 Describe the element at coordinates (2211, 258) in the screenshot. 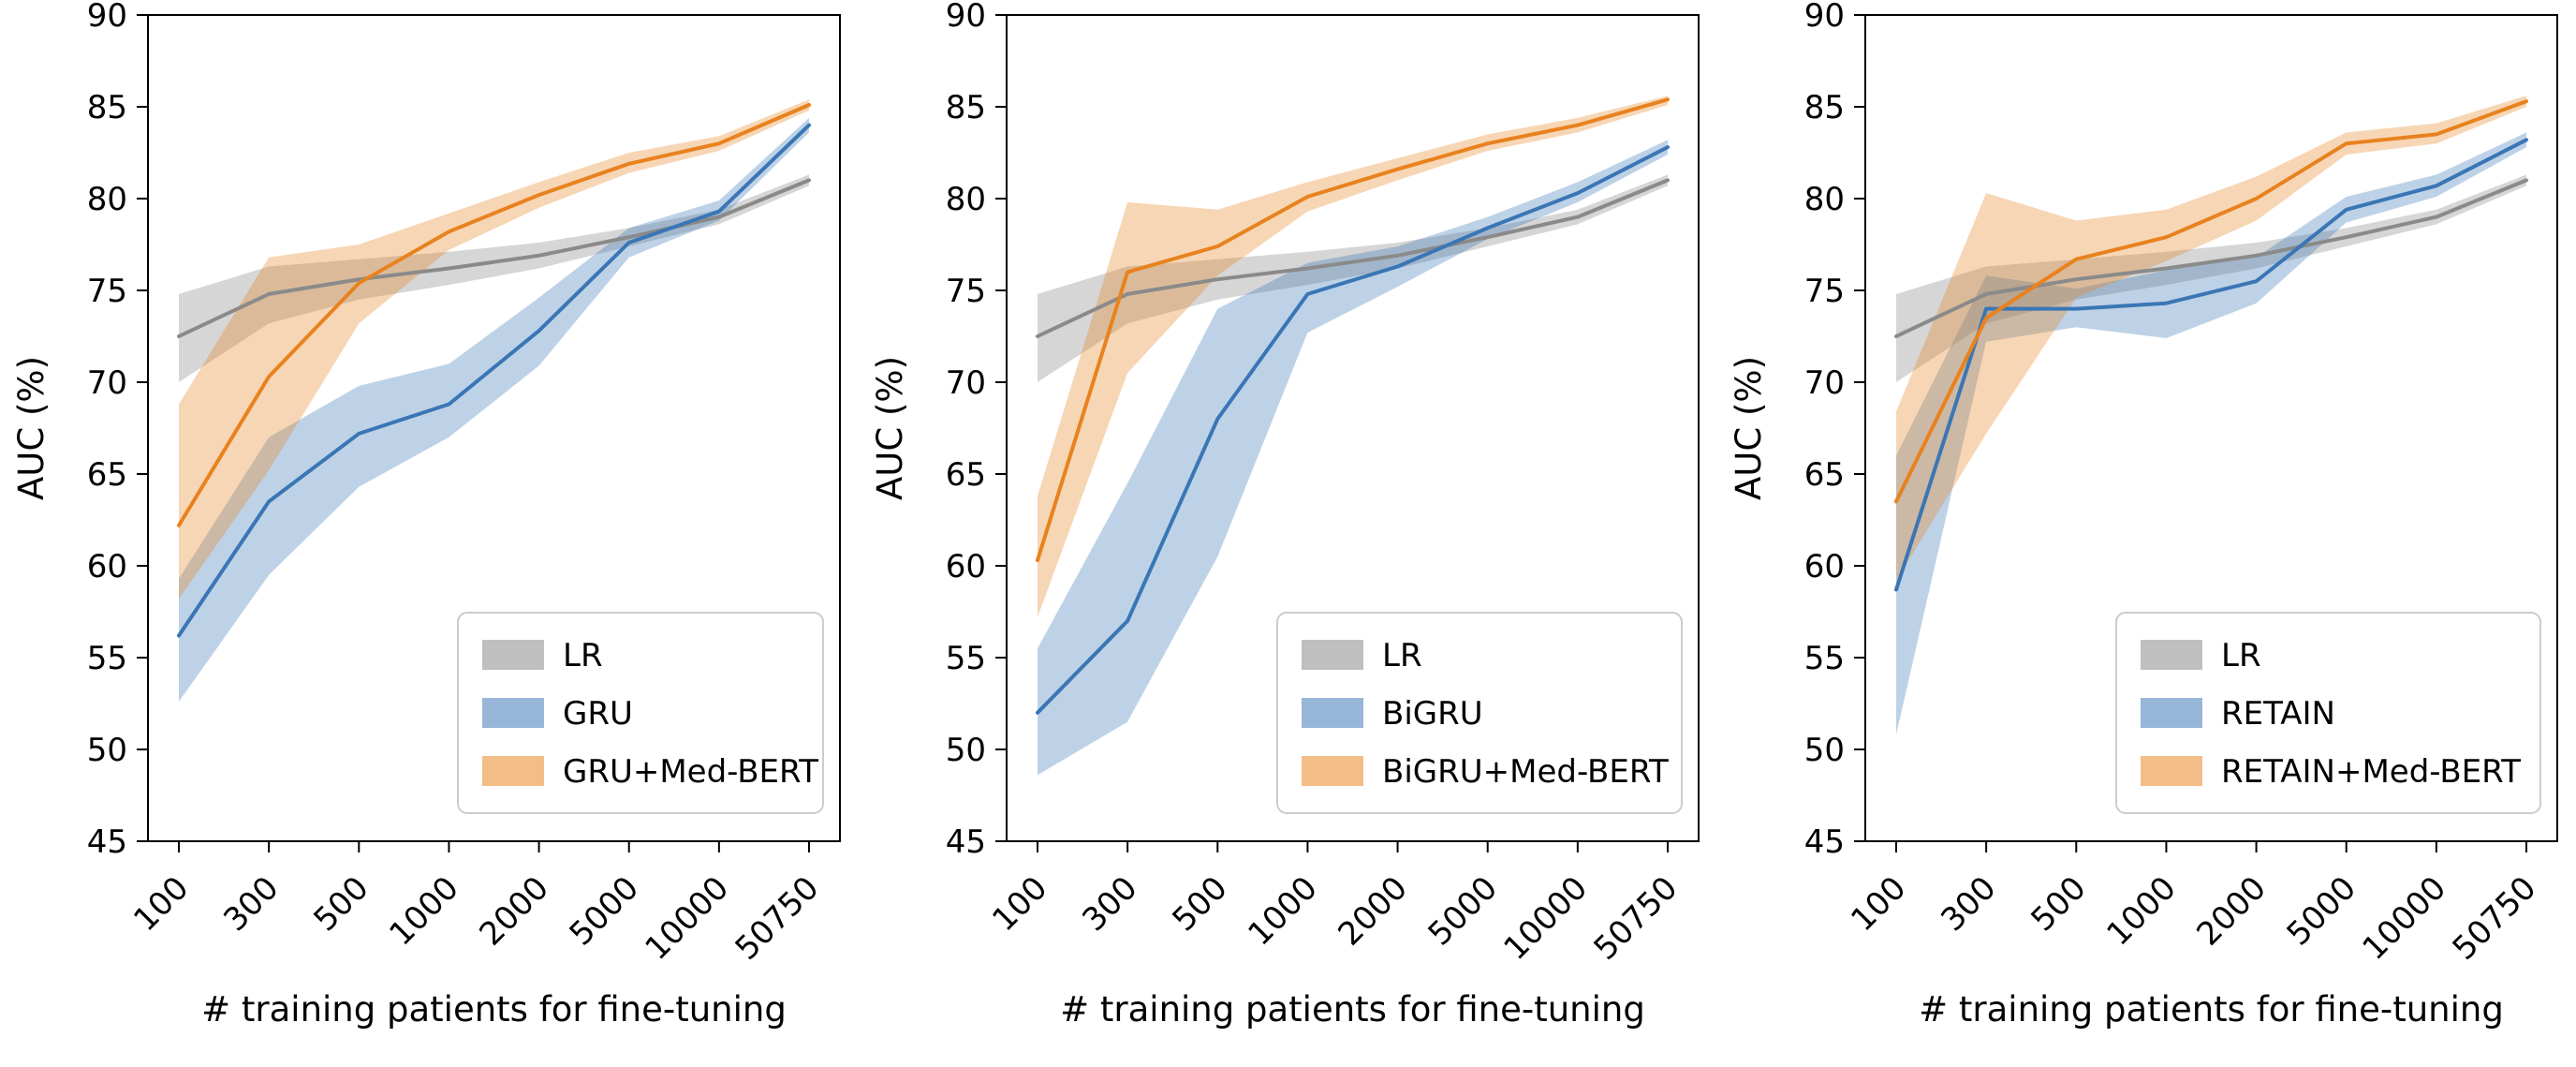

I see `line-LR` at that location.